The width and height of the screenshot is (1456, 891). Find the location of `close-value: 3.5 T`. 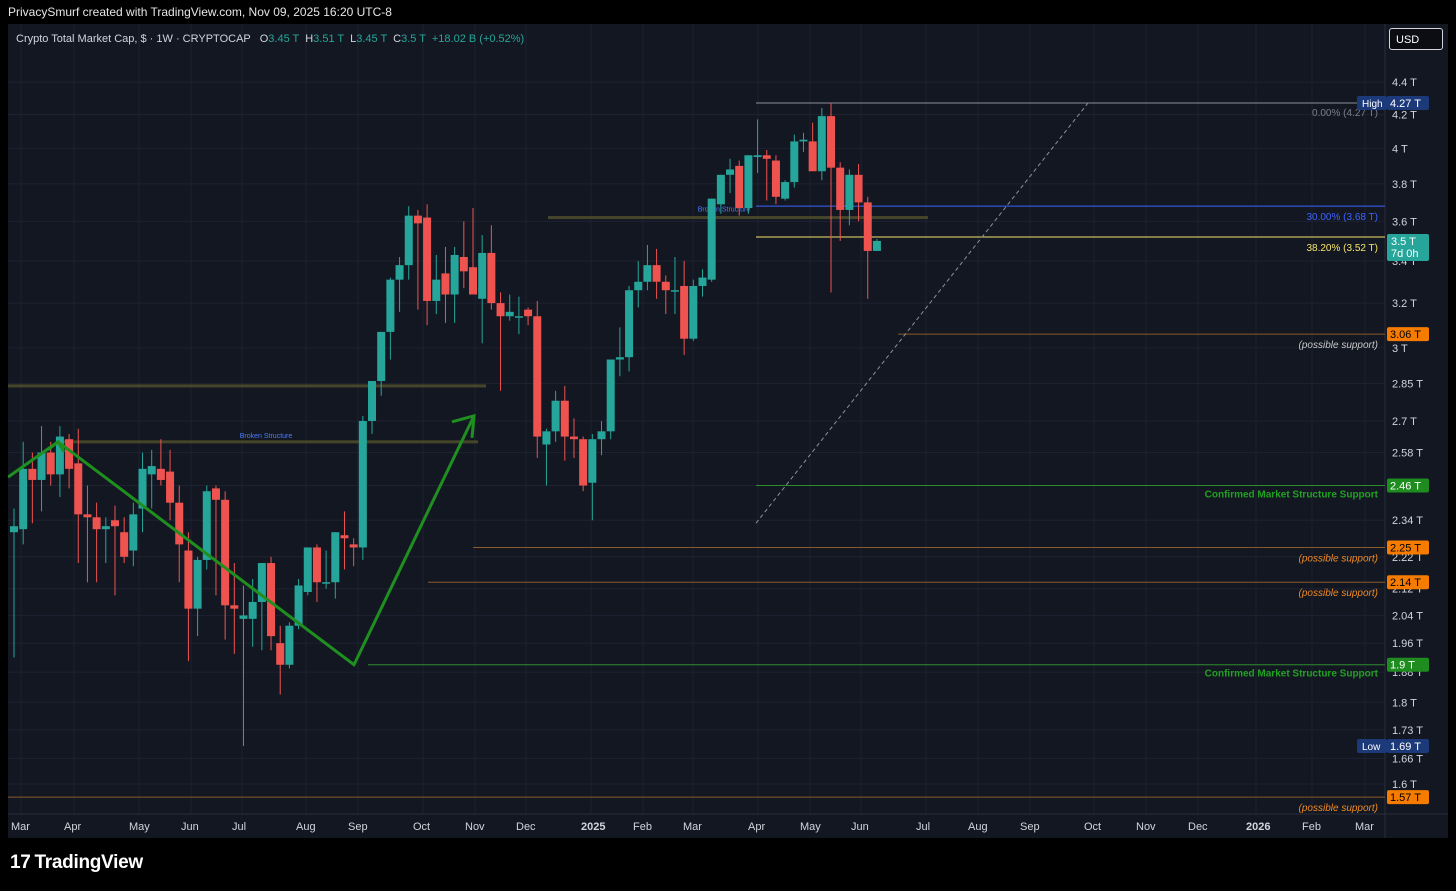

close-value: 3.5 T is located at coordinates (413, 39).